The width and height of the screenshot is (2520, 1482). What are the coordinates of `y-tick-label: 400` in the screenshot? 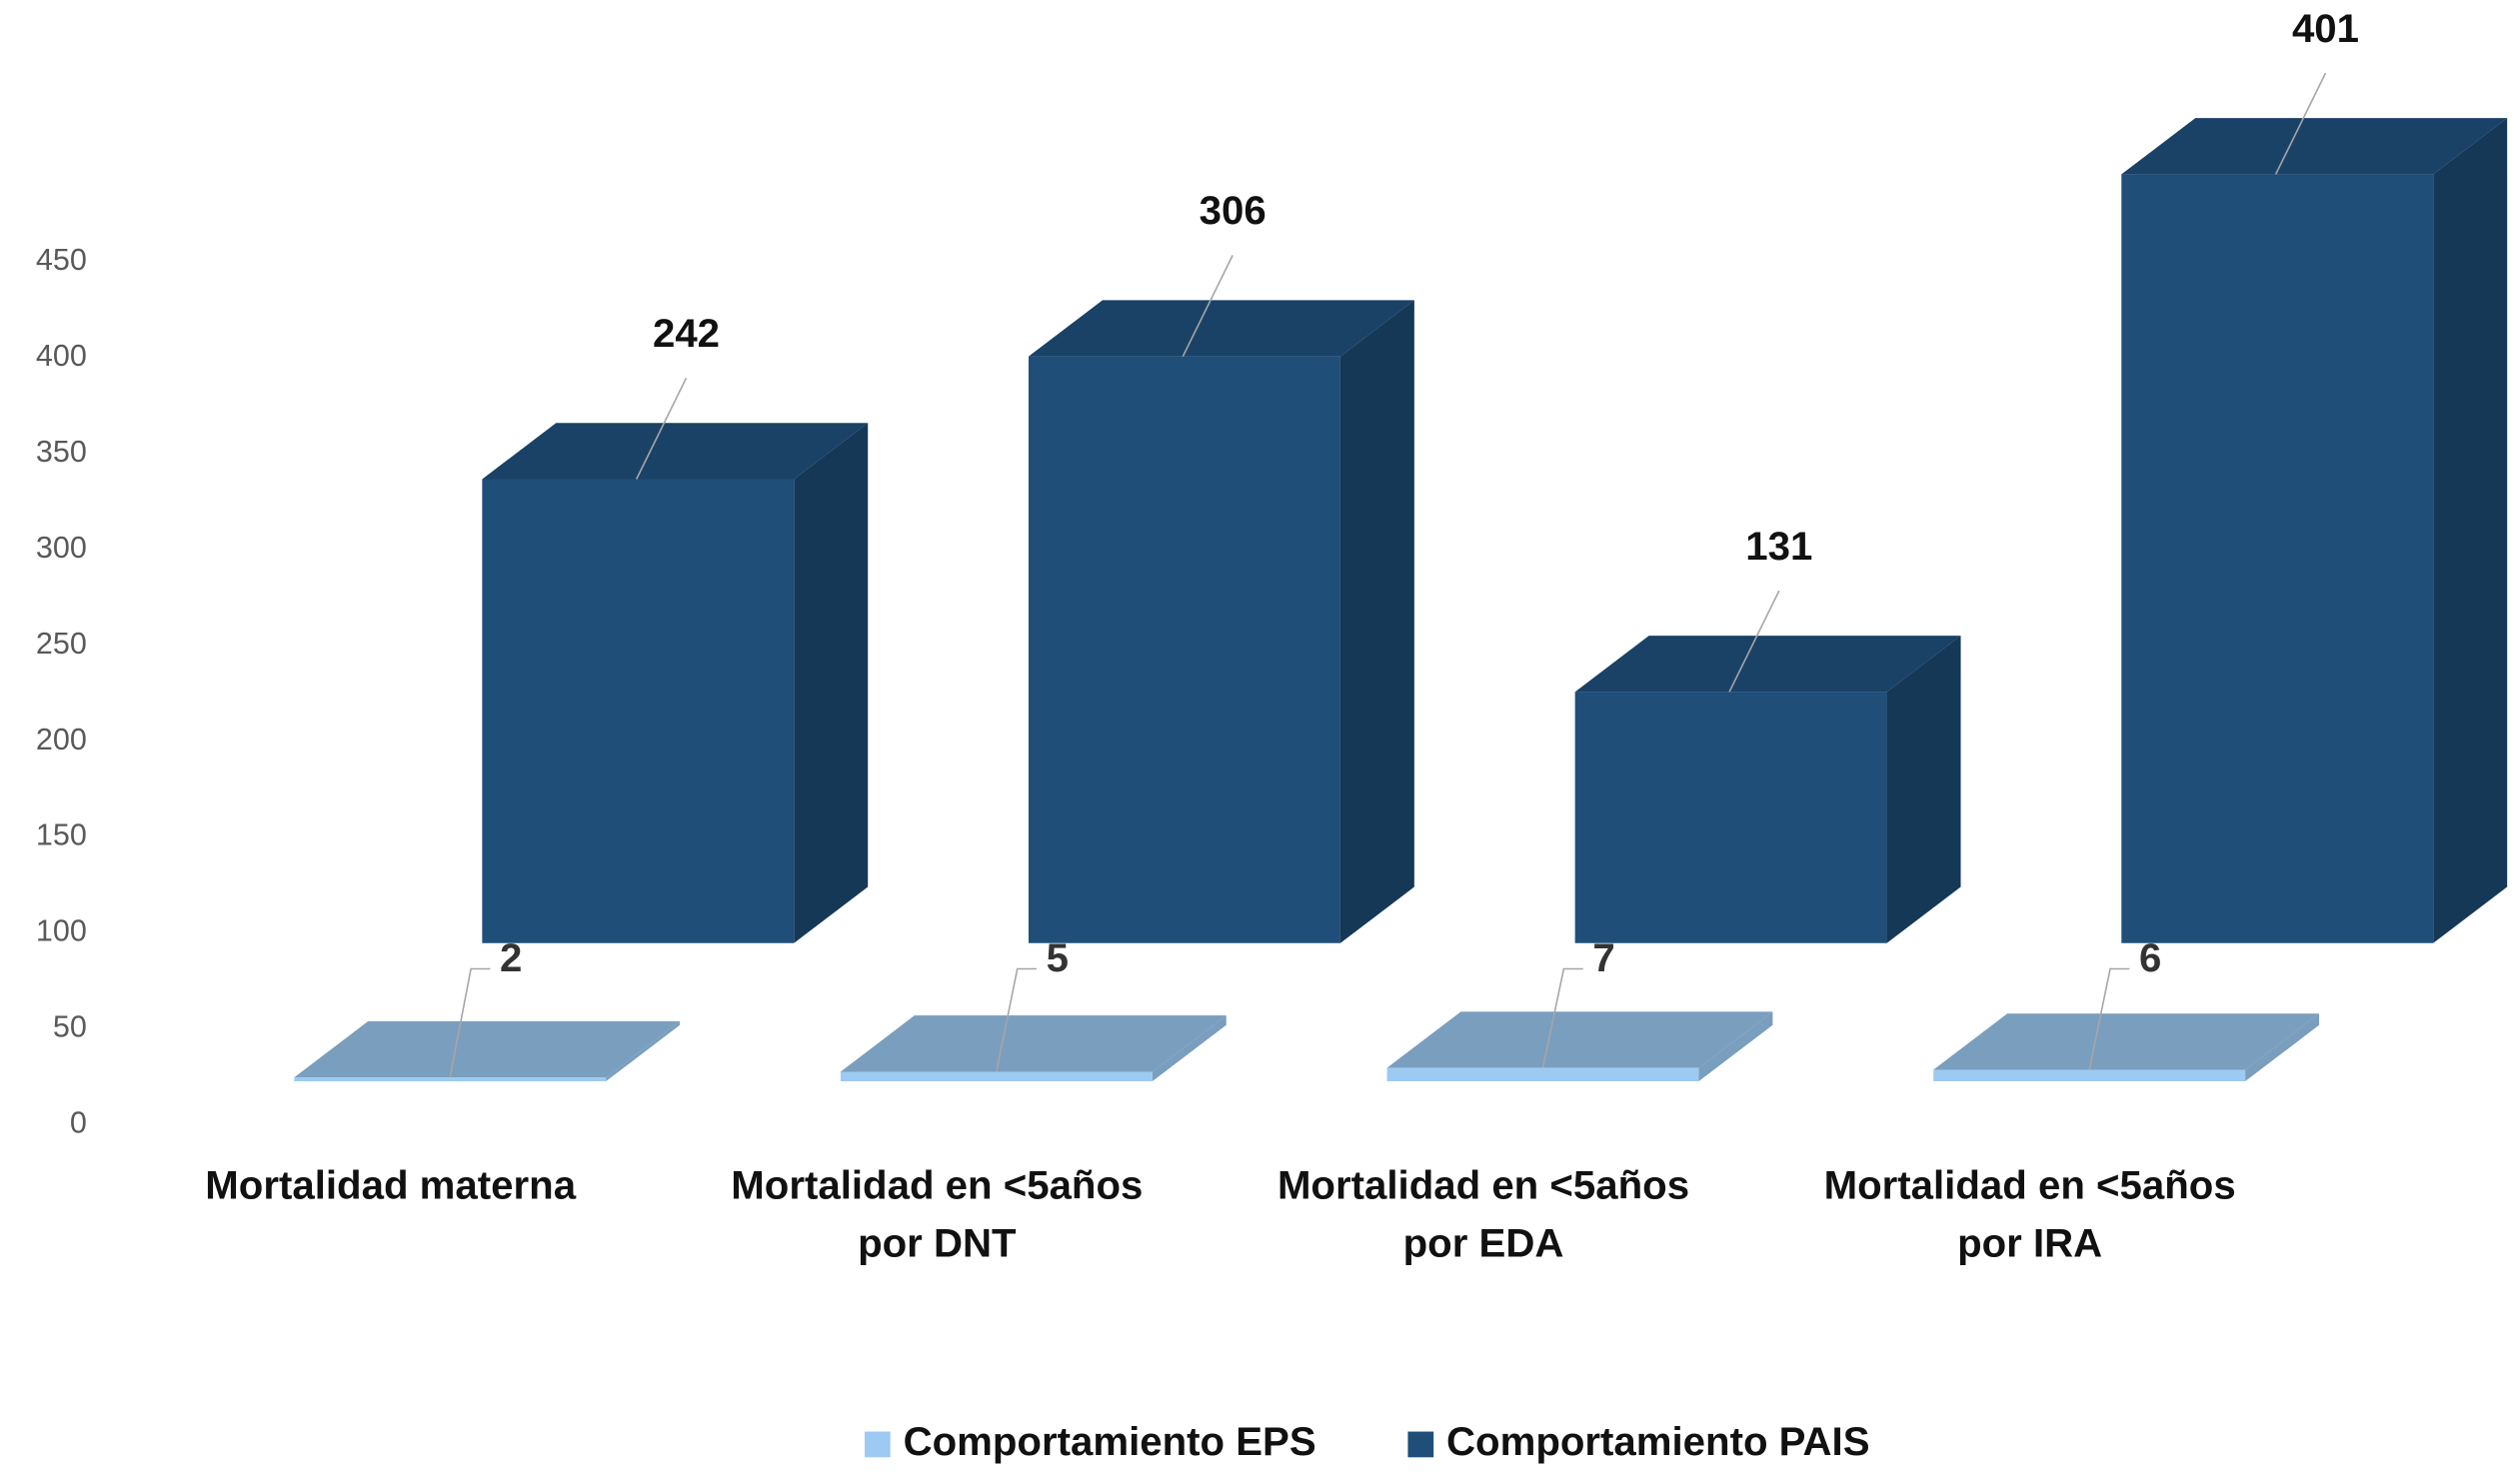 It's located at (61, 356).